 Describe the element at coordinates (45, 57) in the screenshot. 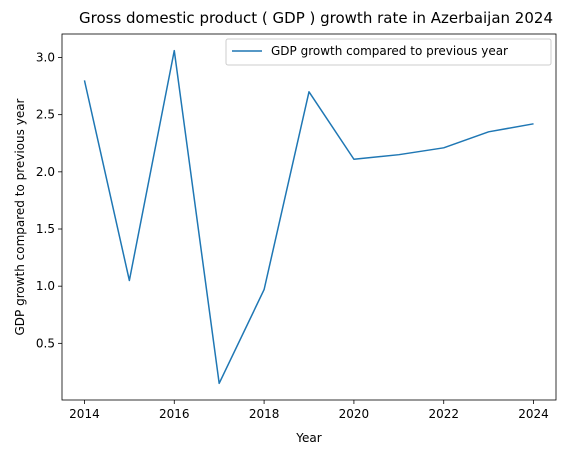

I see `y-tick-label: 3.0` at that location.